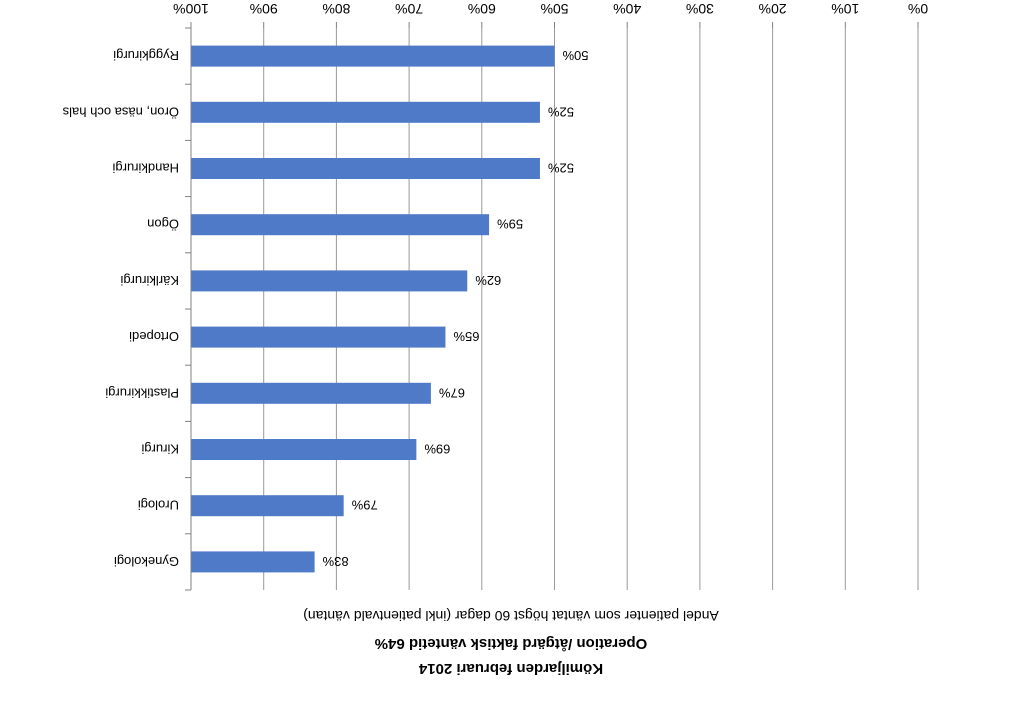  I want to click on chart-title: Kömiljarden februari 2014, so click(510, 668).